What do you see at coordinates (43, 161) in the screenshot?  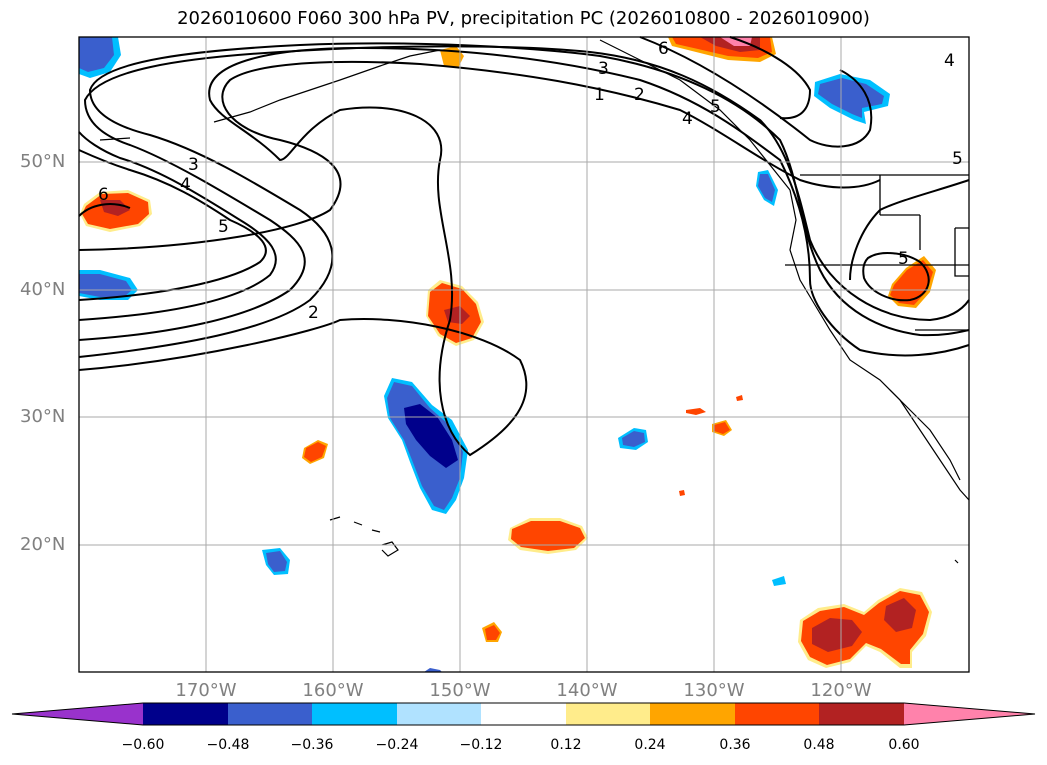 I see `lat-label-50n: 50°N` at bounding box center [43, 161].